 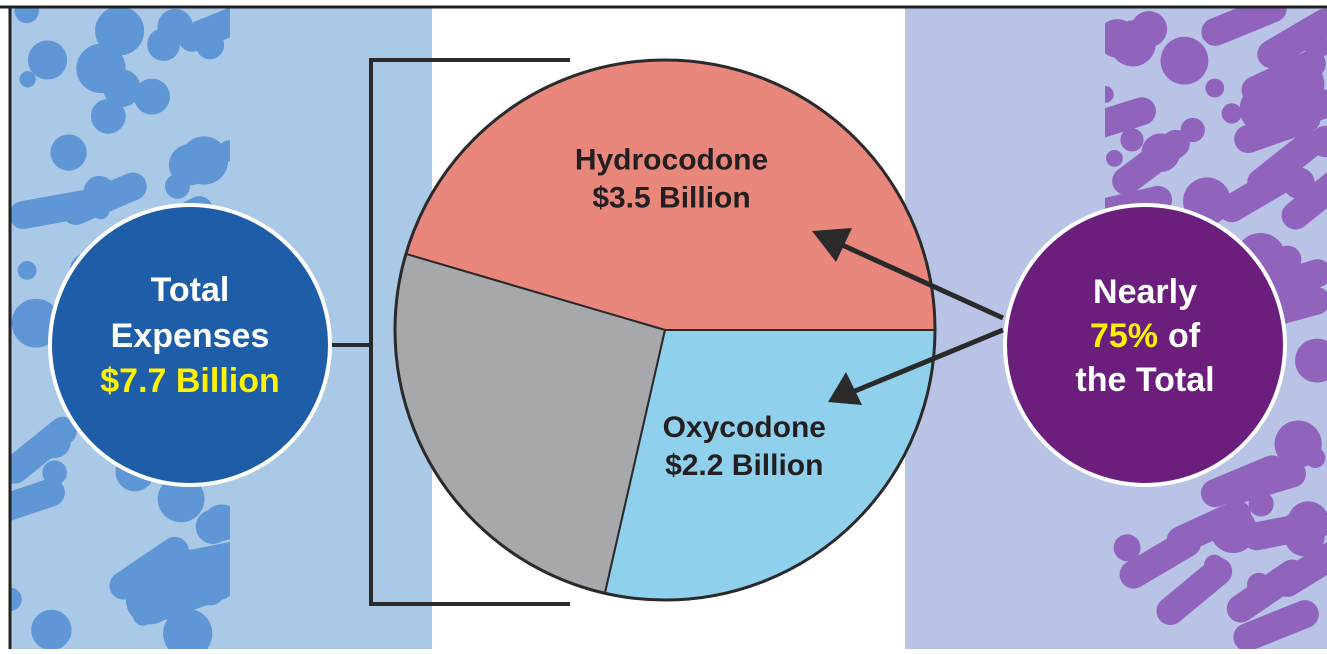 I want to click on total-text: Expenses, so click(x=190, y=336).